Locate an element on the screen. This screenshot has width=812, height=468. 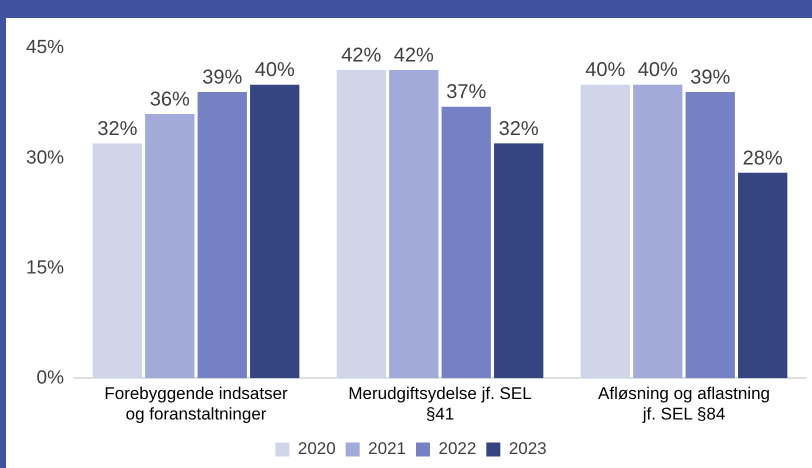
legend-label: 2020 is located at coordinates (317, 448).